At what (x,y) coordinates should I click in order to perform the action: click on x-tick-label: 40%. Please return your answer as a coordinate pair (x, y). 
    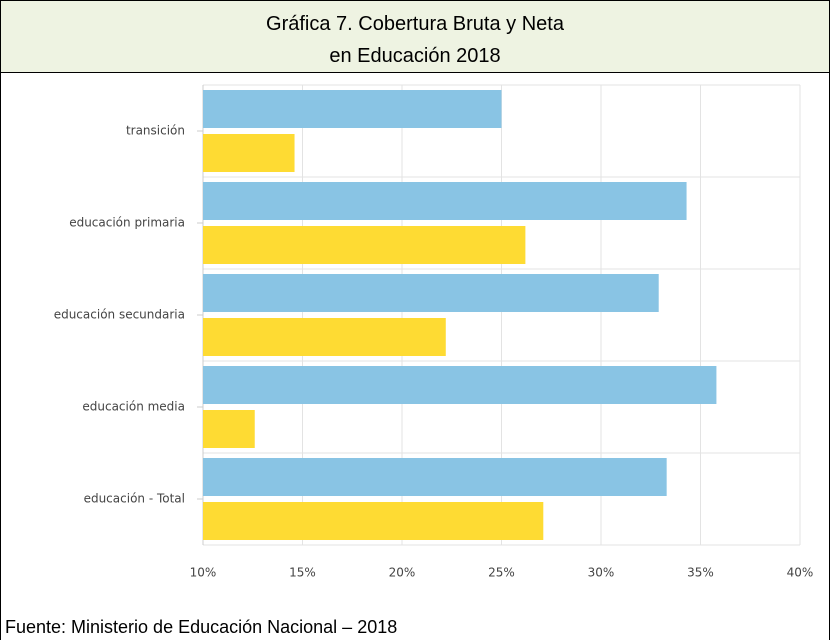
    Looking at the image, I should click on (800, 573).